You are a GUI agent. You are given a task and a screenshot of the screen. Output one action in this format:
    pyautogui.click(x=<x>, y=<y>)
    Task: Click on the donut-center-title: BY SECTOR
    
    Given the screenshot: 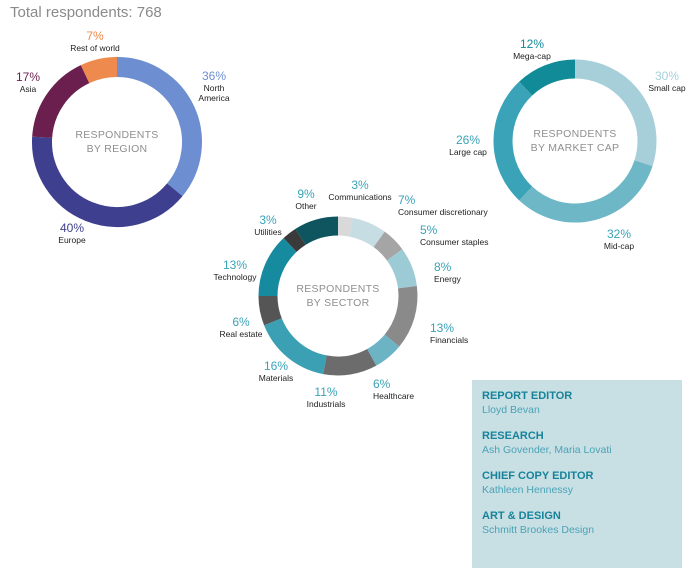 What is the action you would take?
    pyautogui.click(x=338, y=303)
    